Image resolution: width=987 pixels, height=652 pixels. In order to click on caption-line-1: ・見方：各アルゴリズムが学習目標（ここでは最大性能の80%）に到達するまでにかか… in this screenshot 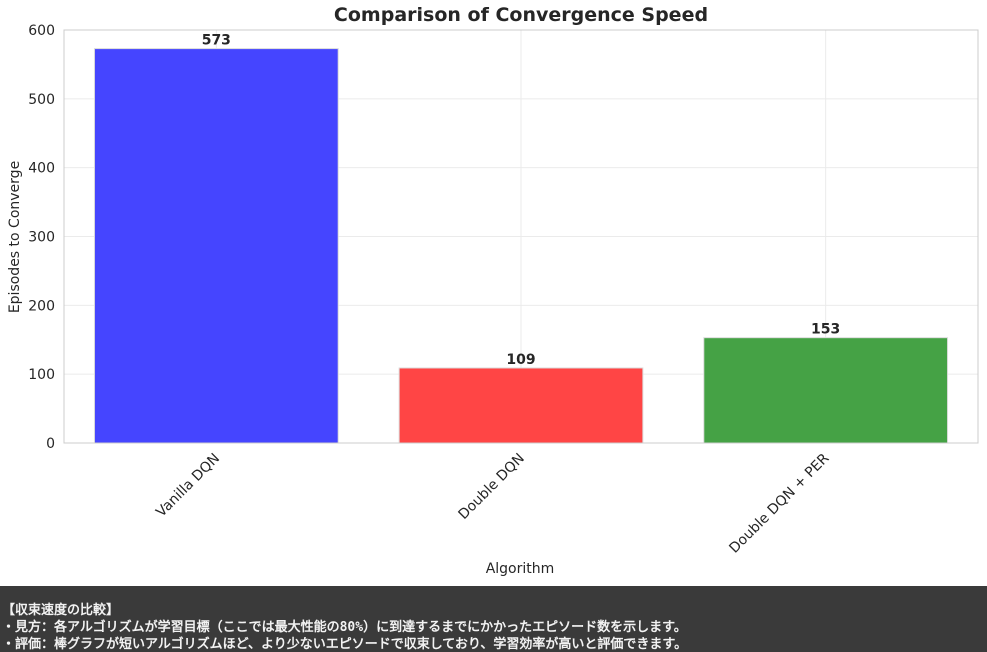, I will do `click(344, 627)`.